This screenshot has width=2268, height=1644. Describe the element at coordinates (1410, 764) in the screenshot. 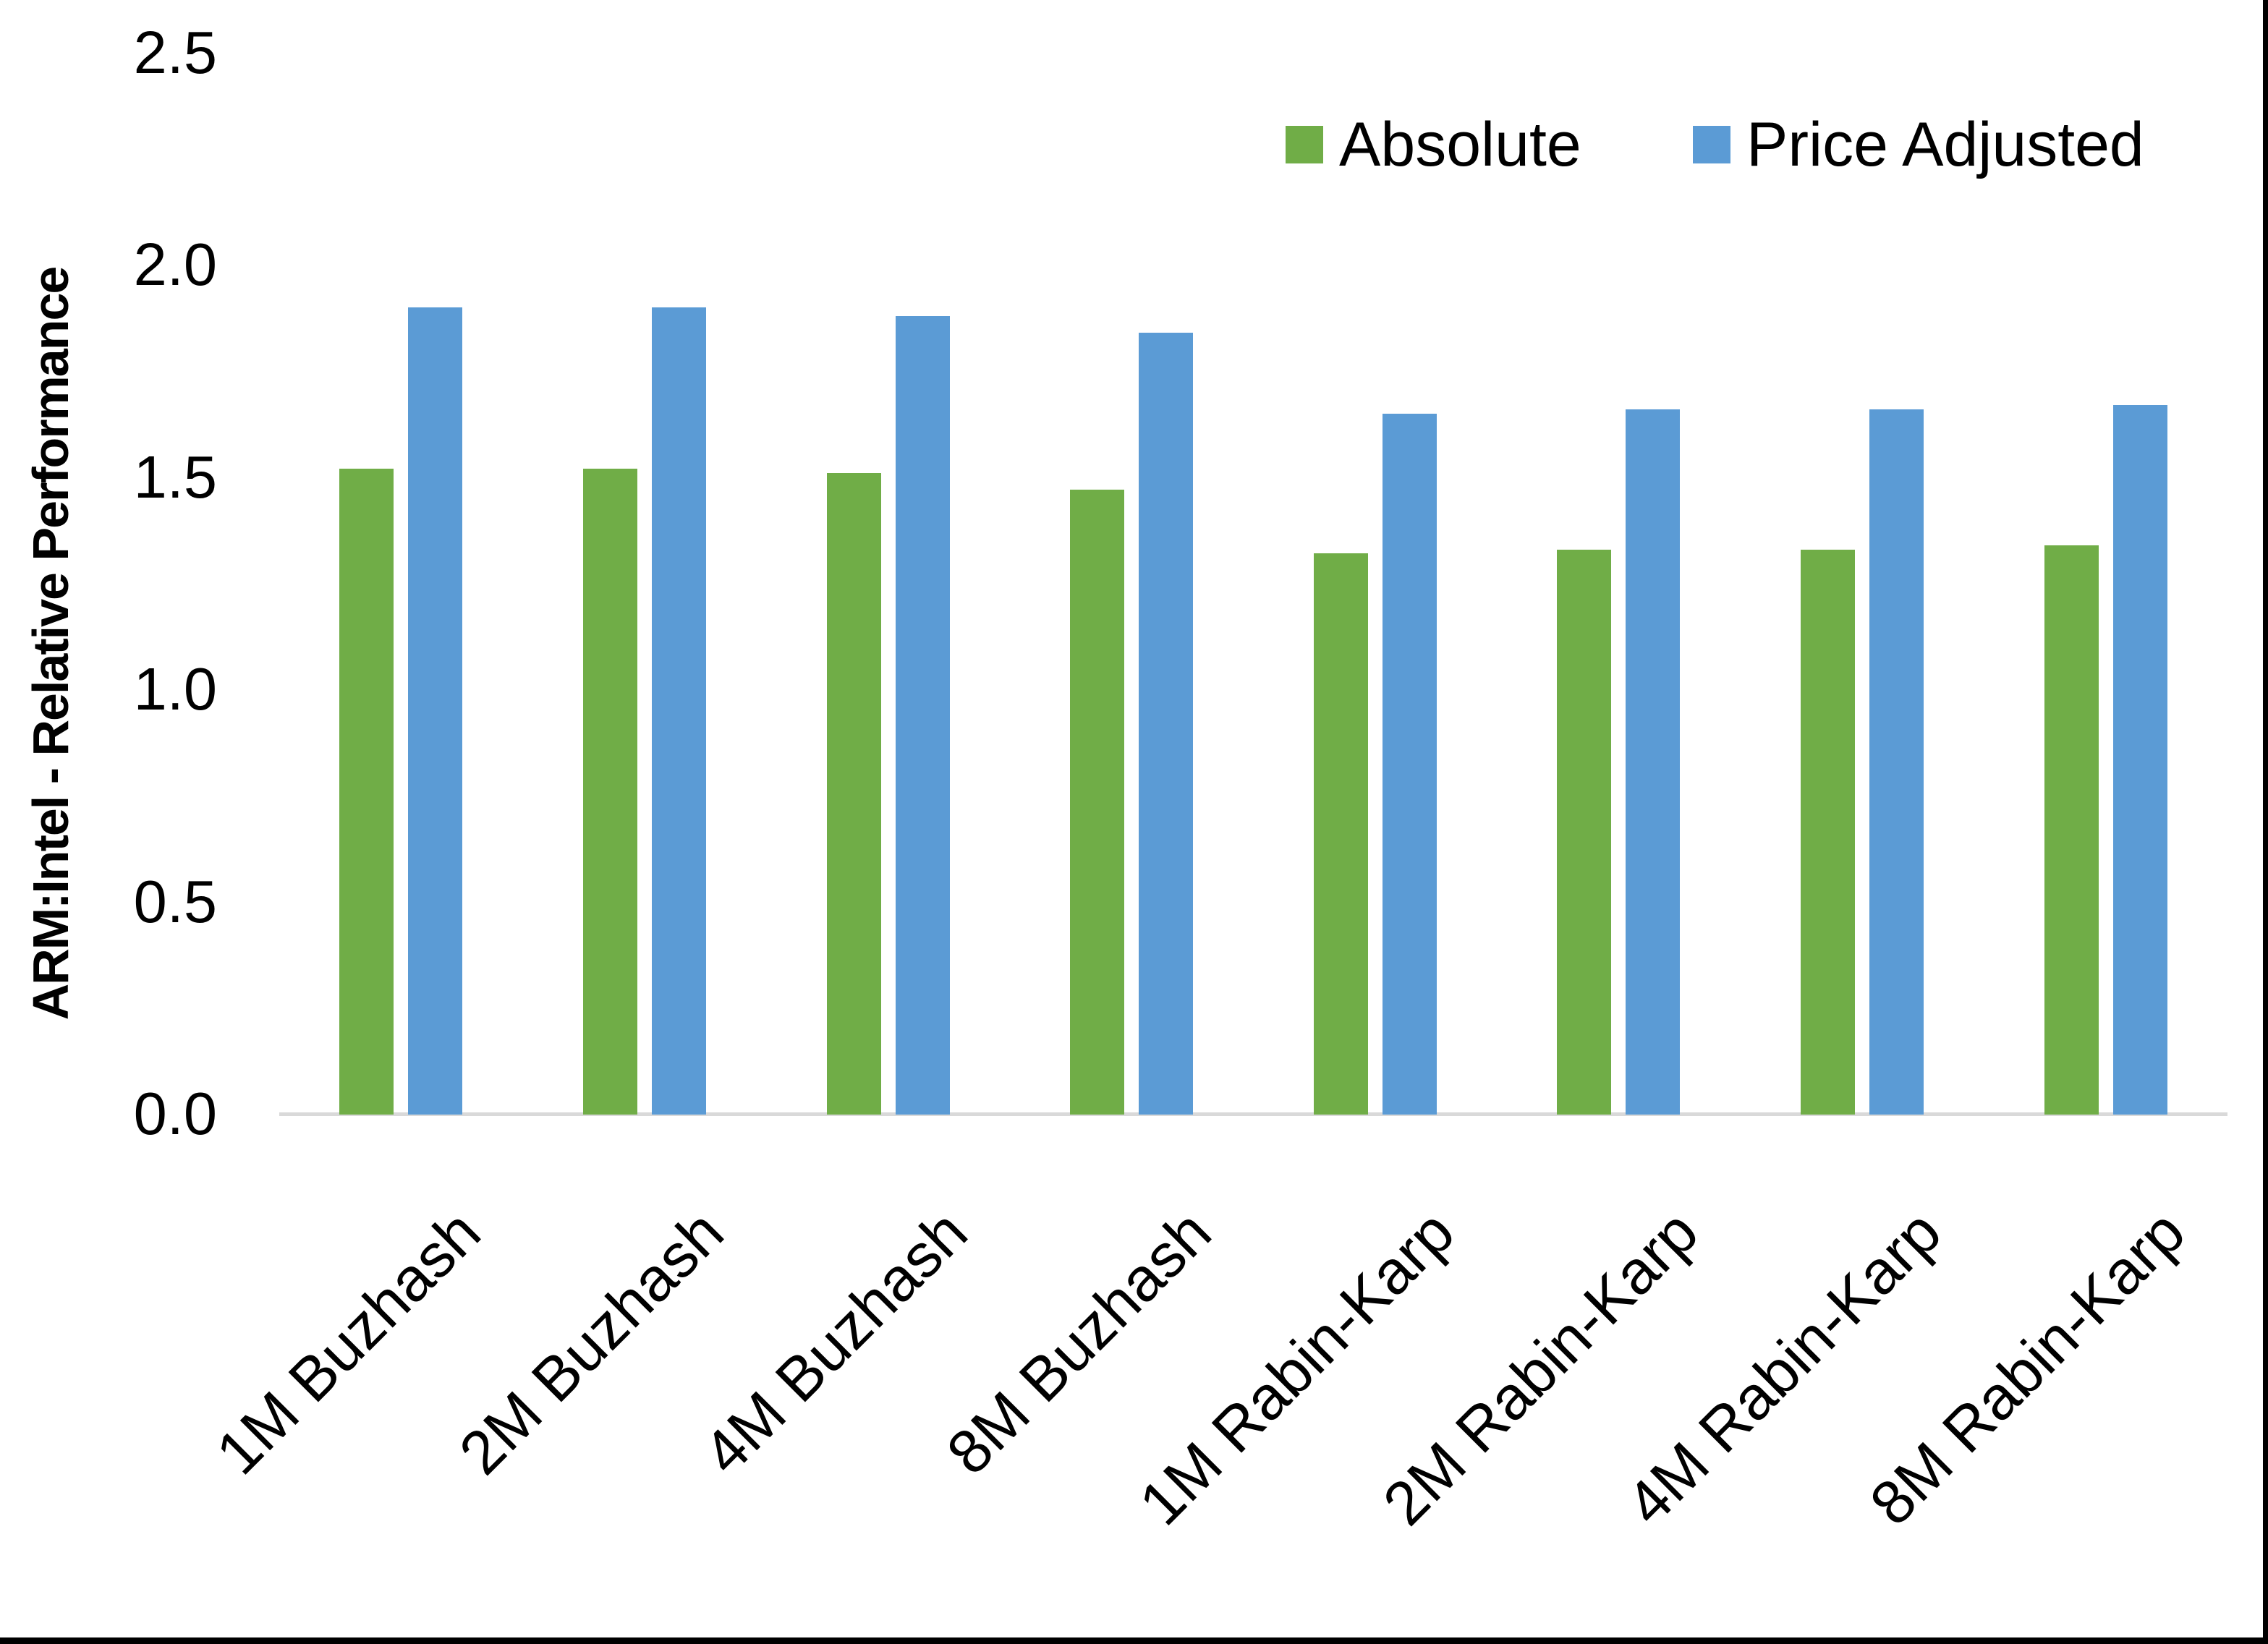

I see `bar-price-adjusted-1m-rabin-karp` at that location.